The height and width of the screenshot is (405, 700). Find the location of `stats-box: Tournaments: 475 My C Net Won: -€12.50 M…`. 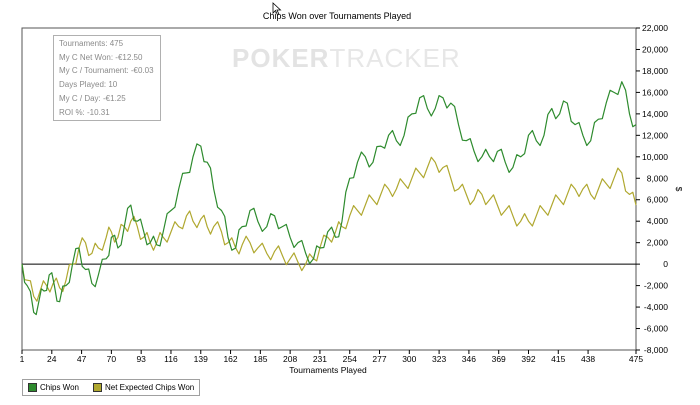

stats-box: Tournaments: 475 My C Net Won: -€12.50 M… is located at coordinates (107, 78).